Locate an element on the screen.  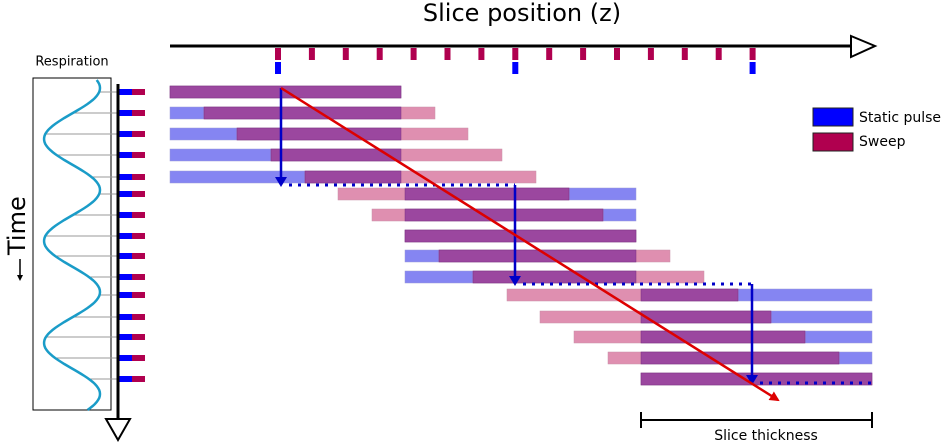
legend-label: Static pulse is located at coordinates (900, 118).